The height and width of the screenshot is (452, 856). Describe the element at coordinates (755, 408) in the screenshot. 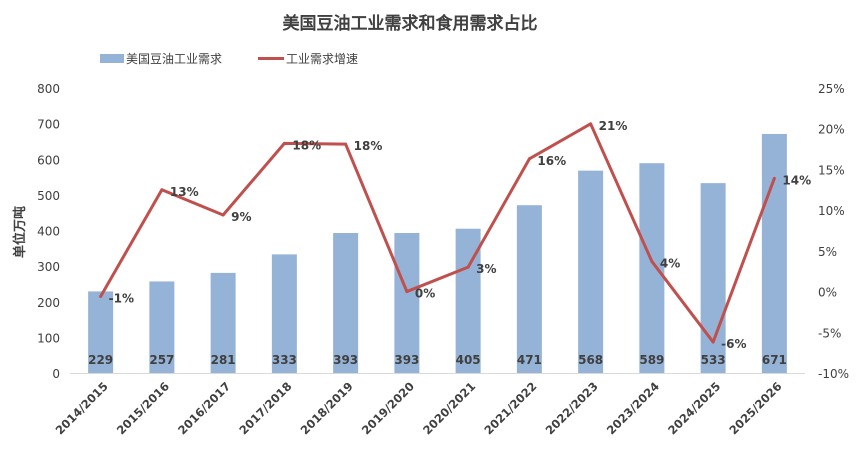

I see `x-tick-label: 2025/2026` at that location.